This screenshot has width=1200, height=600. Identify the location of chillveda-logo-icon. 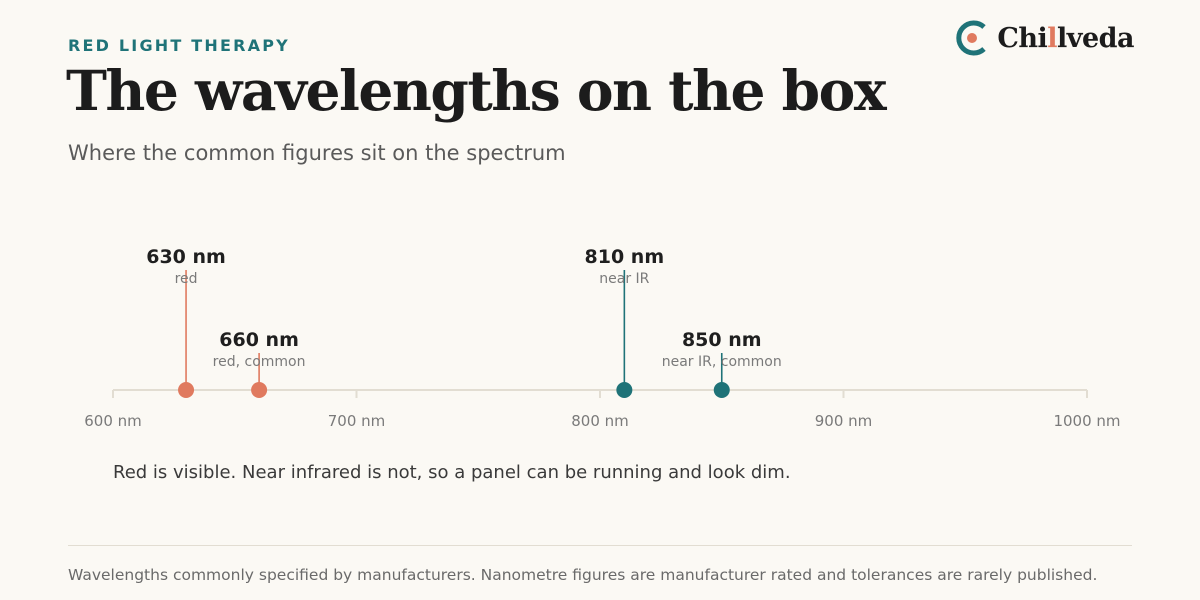
(971, 38).